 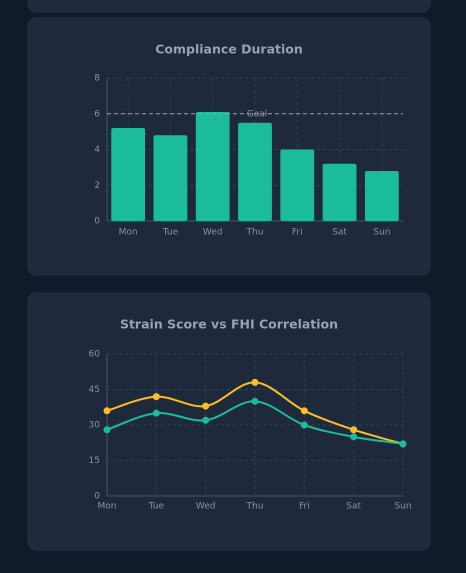 What do you see at coordinates (94, 461) in the screenshot?
I see `y-tick-label: 15` at bounding box center [94, 461].